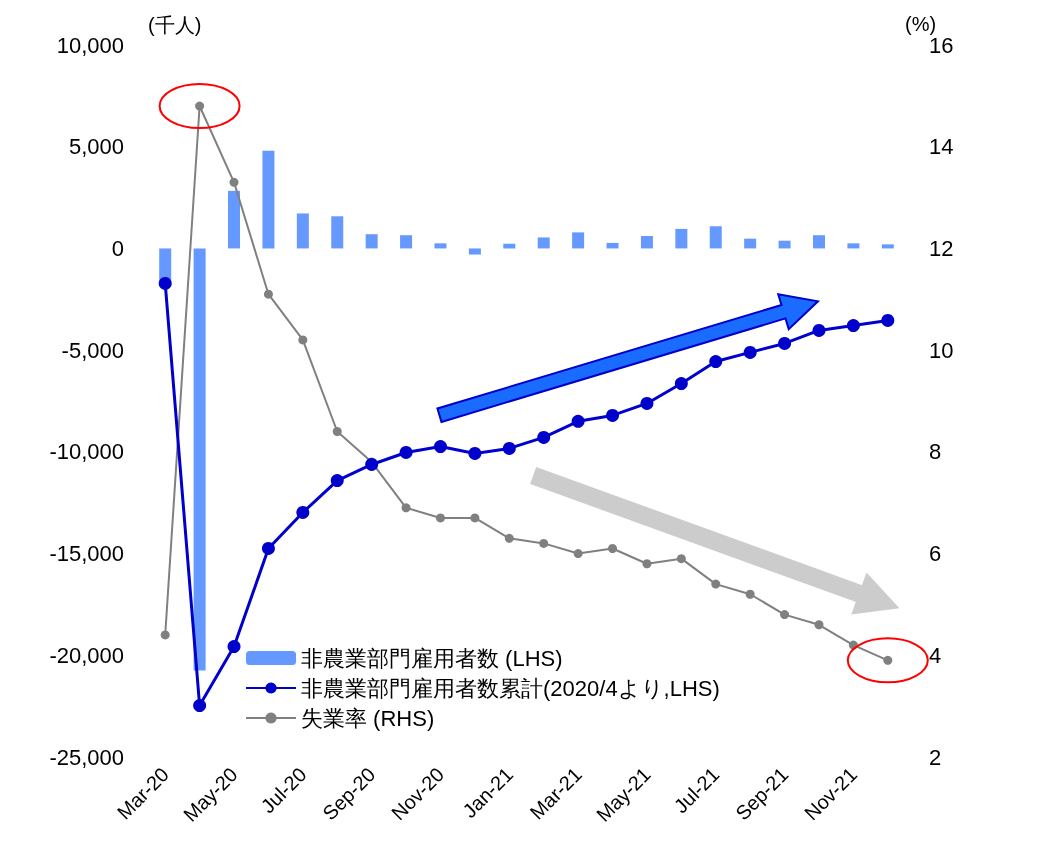 The height and width of the screenshot is (866, 1049). Describe the element at coordinates (86, 554) in the screenshot. I see `y-tick-label: -15,000` at that location.